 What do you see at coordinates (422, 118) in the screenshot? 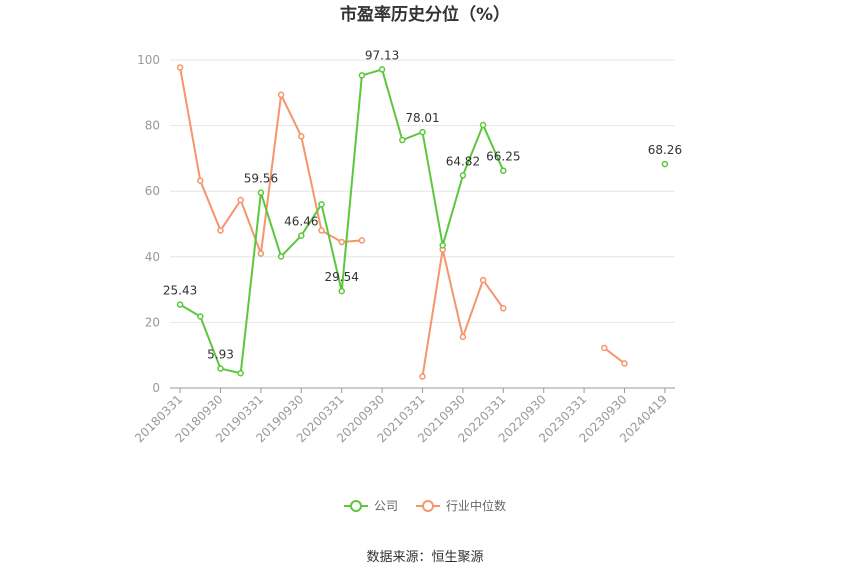
I see `data-label: 78.01` at bounding box center [422, 118].